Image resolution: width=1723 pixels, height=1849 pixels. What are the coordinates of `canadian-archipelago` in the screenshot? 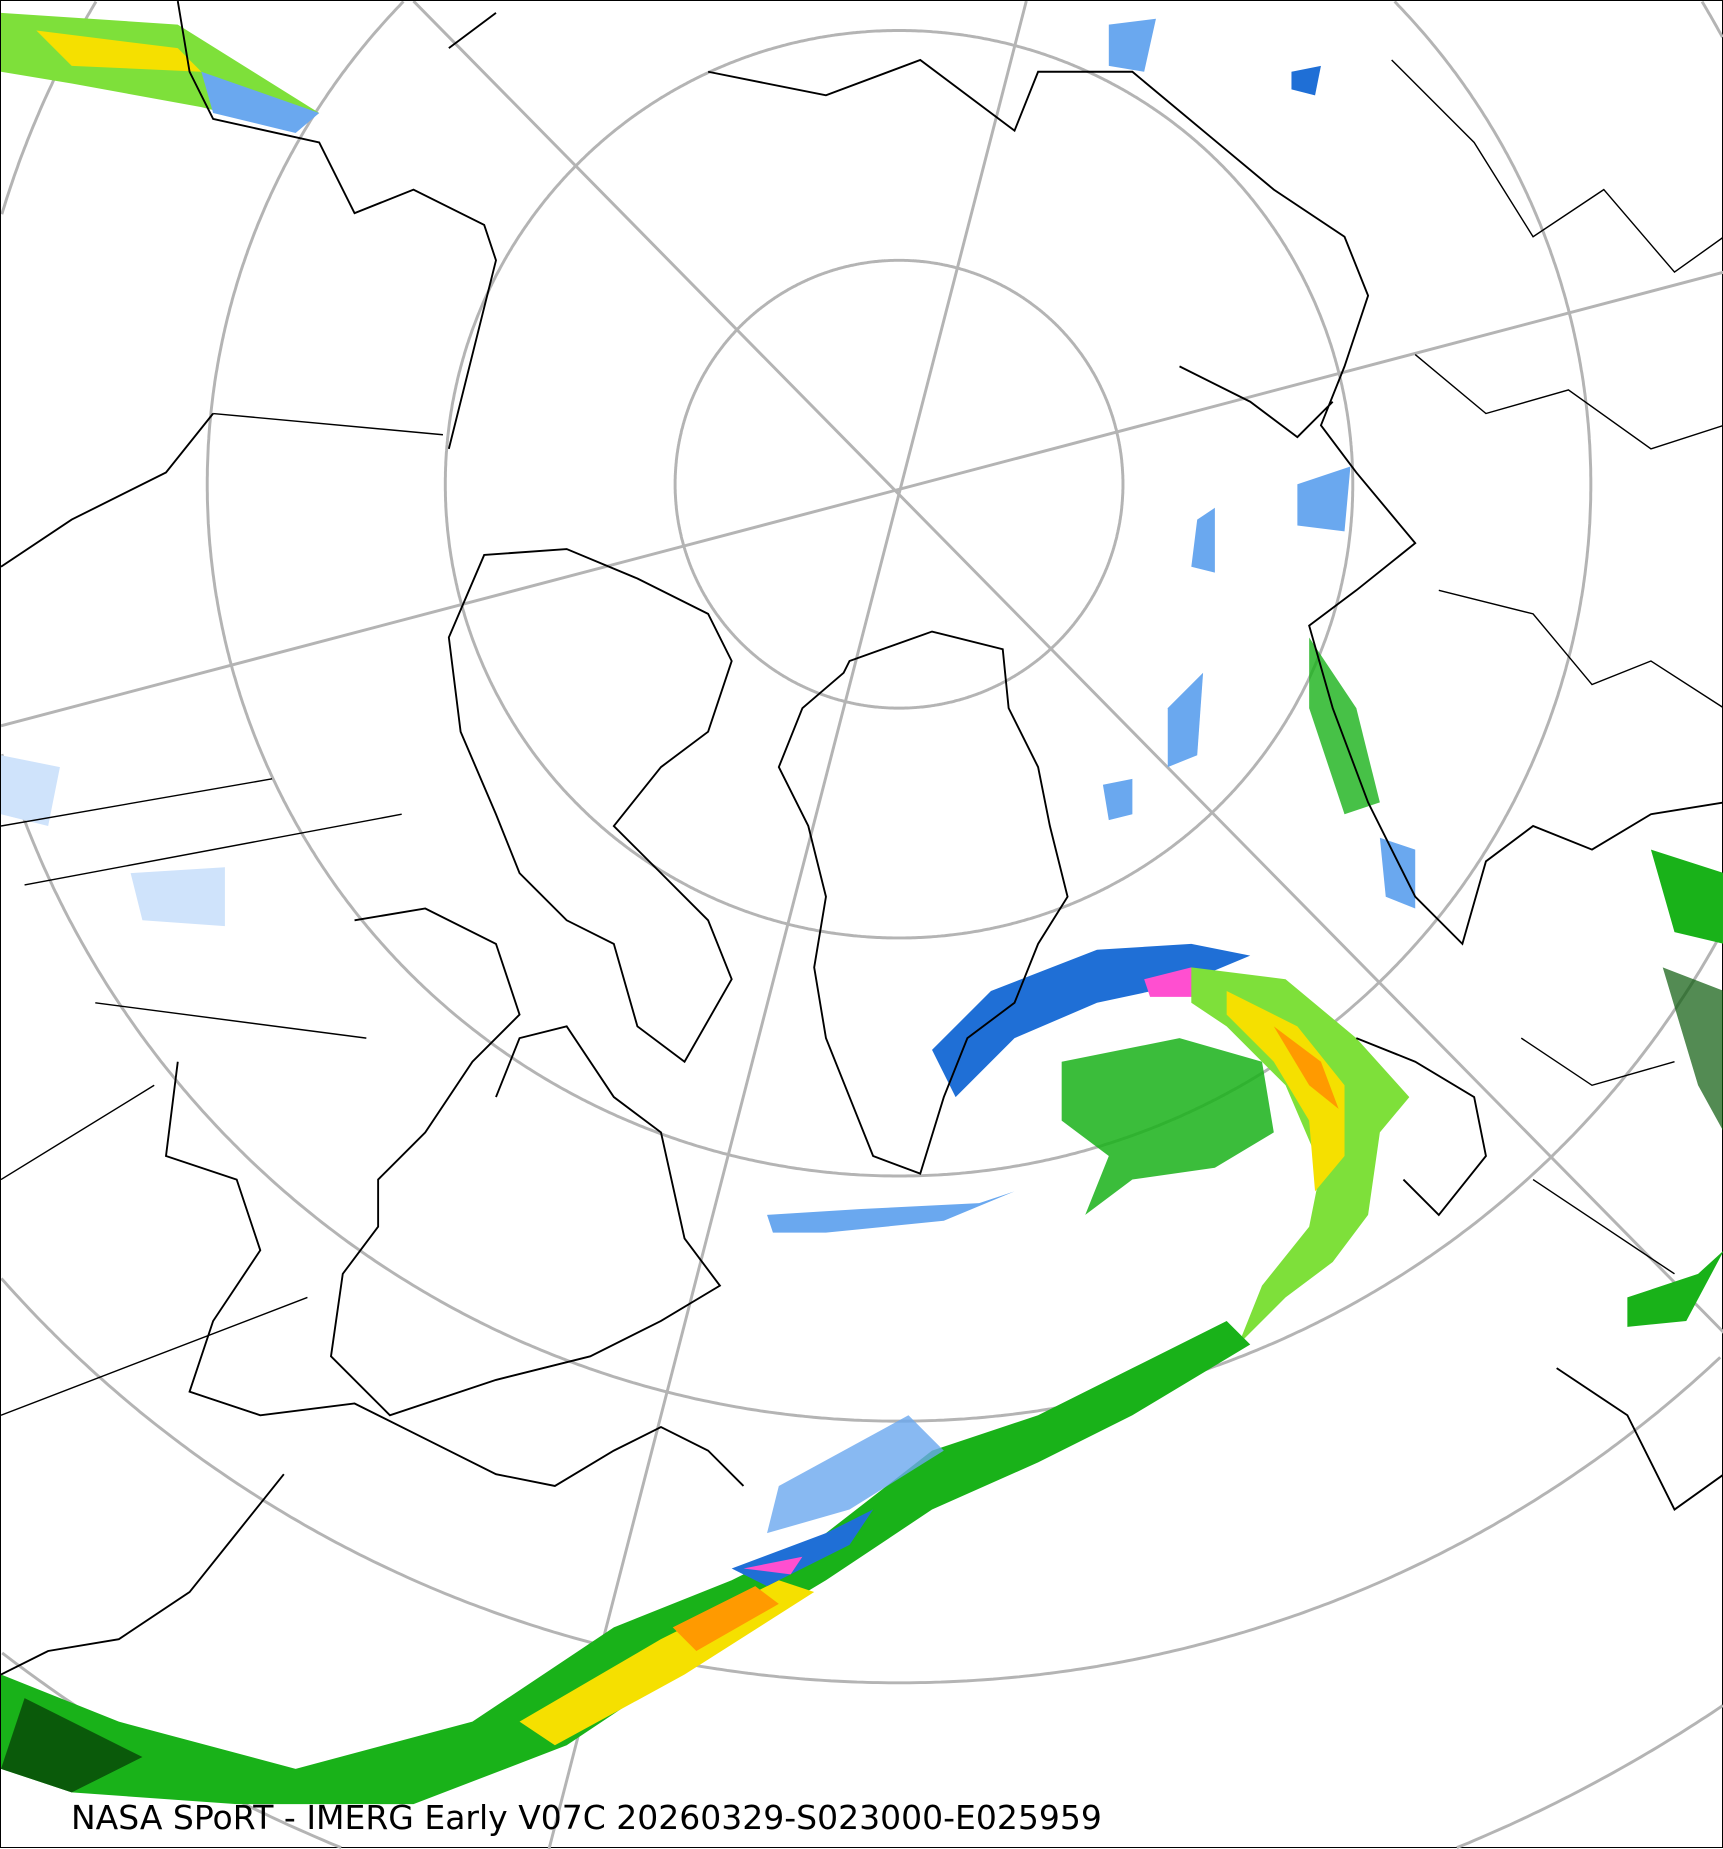 It's located at (590, 806).